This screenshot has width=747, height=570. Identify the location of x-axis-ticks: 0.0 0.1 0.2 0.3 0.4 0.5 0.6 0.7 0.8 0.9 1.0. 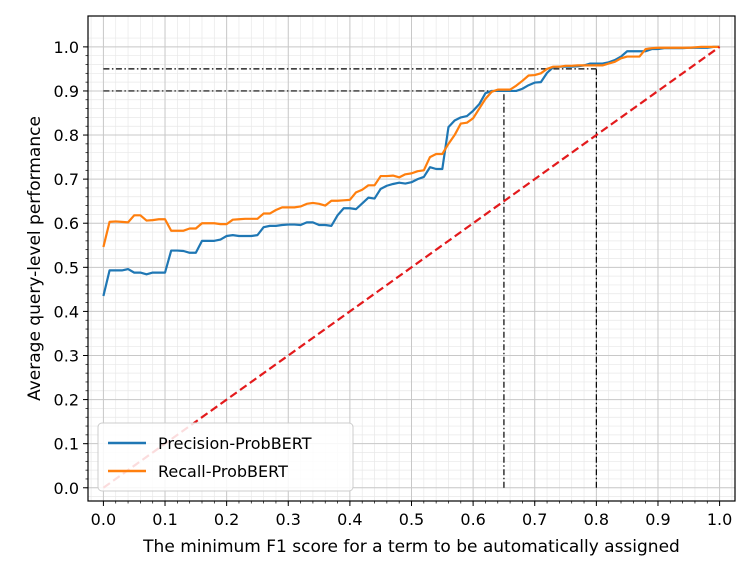
(411, 515).